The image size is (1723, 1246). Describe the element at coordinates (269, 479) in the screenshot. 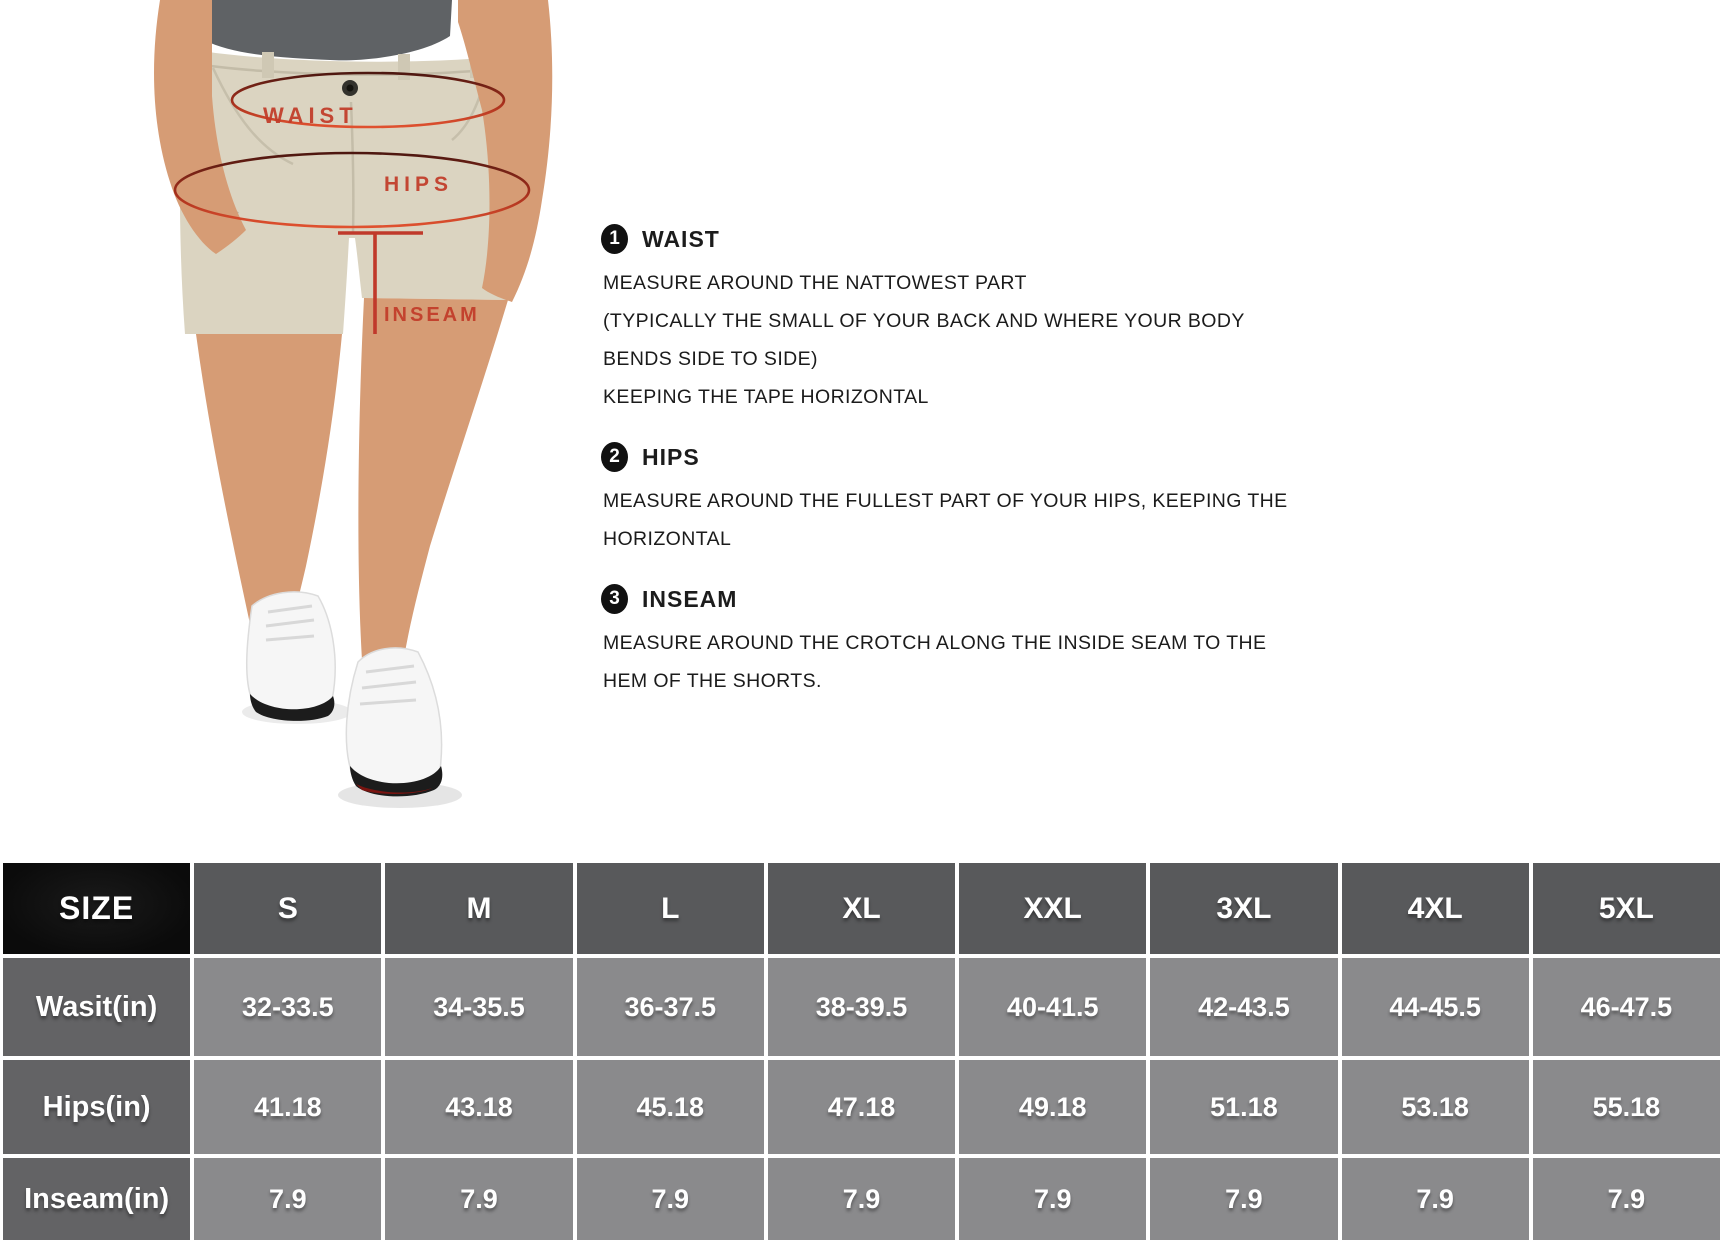

I see `left-leg` at that location.